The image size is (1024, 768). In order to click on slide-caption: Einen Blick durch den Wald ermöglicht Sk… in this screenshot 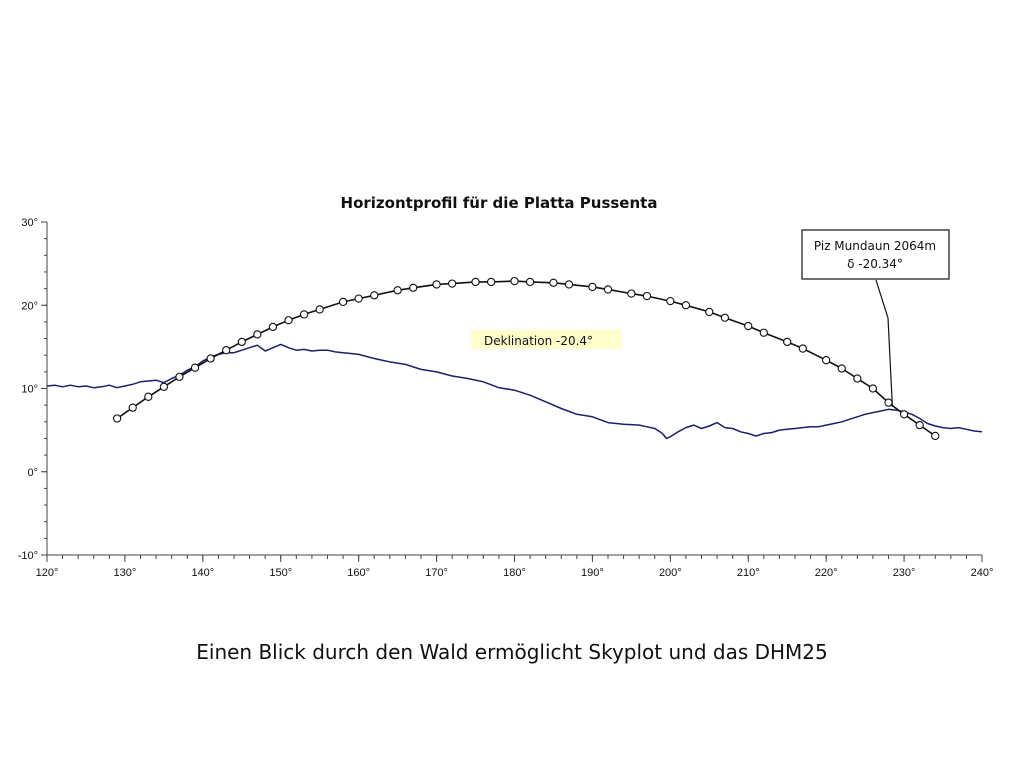, I will do `click(512, 652)`.